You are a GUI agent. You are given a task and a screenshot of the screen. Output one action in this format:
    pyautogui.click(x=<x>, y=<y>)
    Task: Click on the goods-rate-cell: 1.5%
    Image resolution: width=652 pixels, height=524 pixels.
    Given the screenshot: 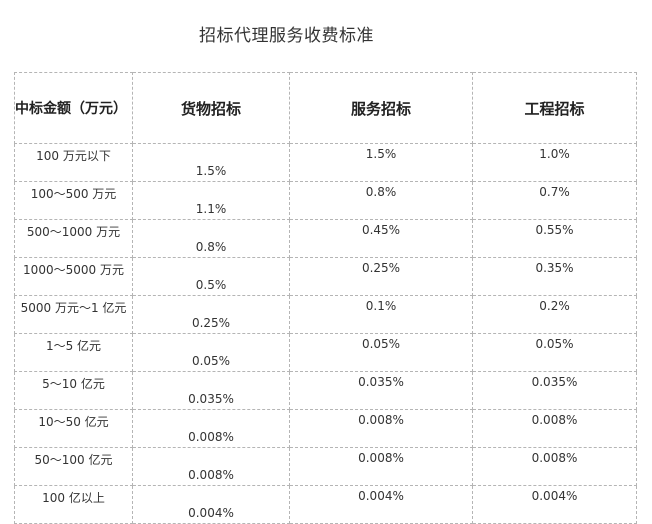 What is the action you would take?
    pyautogui.click(x=211, y=162)
    